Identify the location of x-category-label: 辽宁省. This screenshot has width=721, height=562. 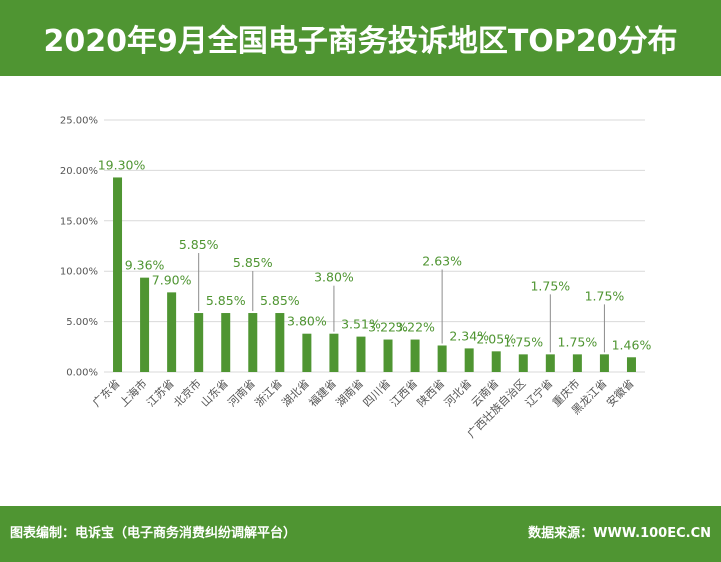
(538, 392).